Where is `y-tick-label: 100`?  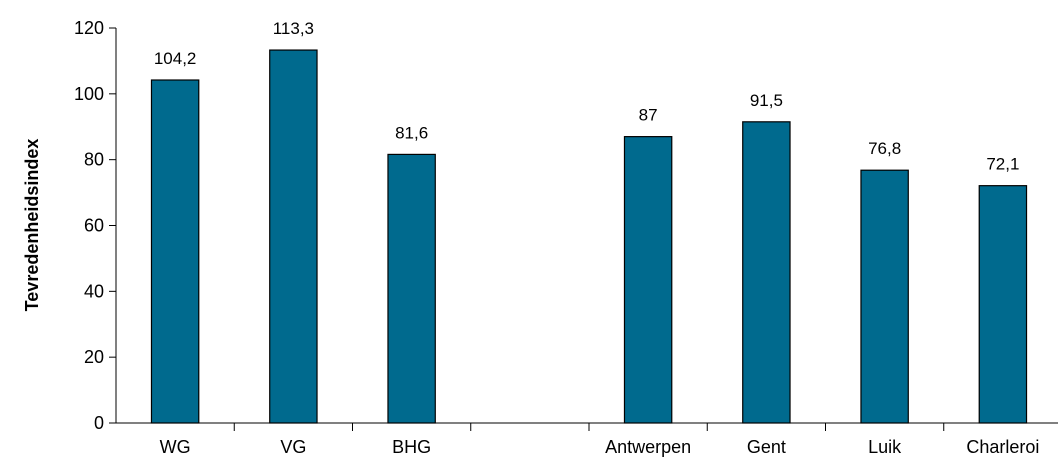
y-tick-label: 100 is located at coordinates (89, 94).